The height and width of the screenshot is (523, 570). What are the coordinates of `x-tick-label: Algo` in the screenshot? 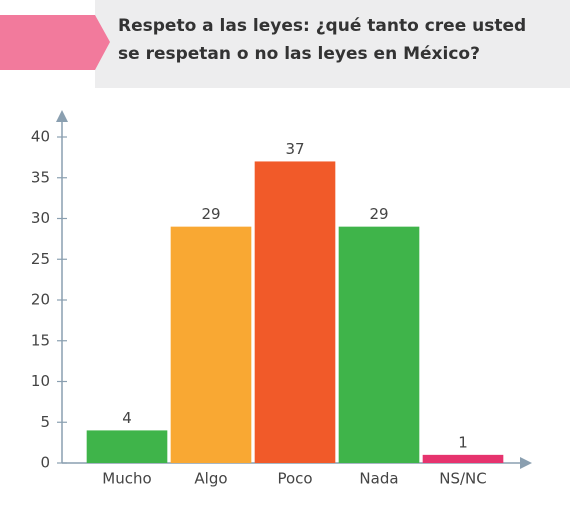 It's located at (210, 479).